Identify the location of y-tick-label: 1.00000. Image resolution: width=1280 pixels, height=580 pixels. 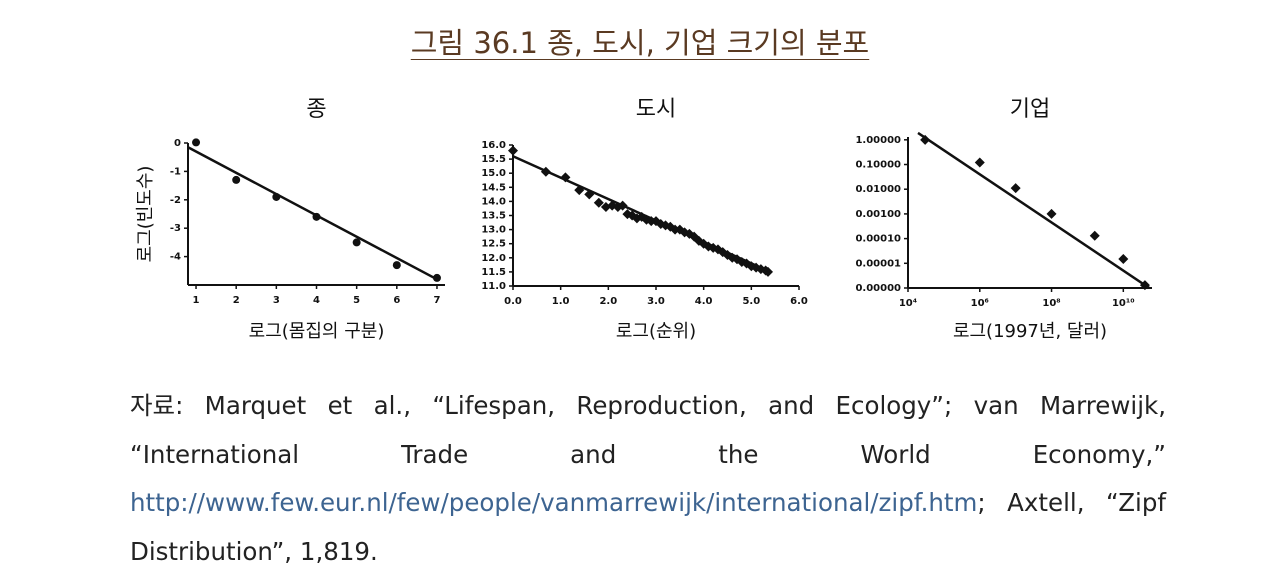
(878, 140).